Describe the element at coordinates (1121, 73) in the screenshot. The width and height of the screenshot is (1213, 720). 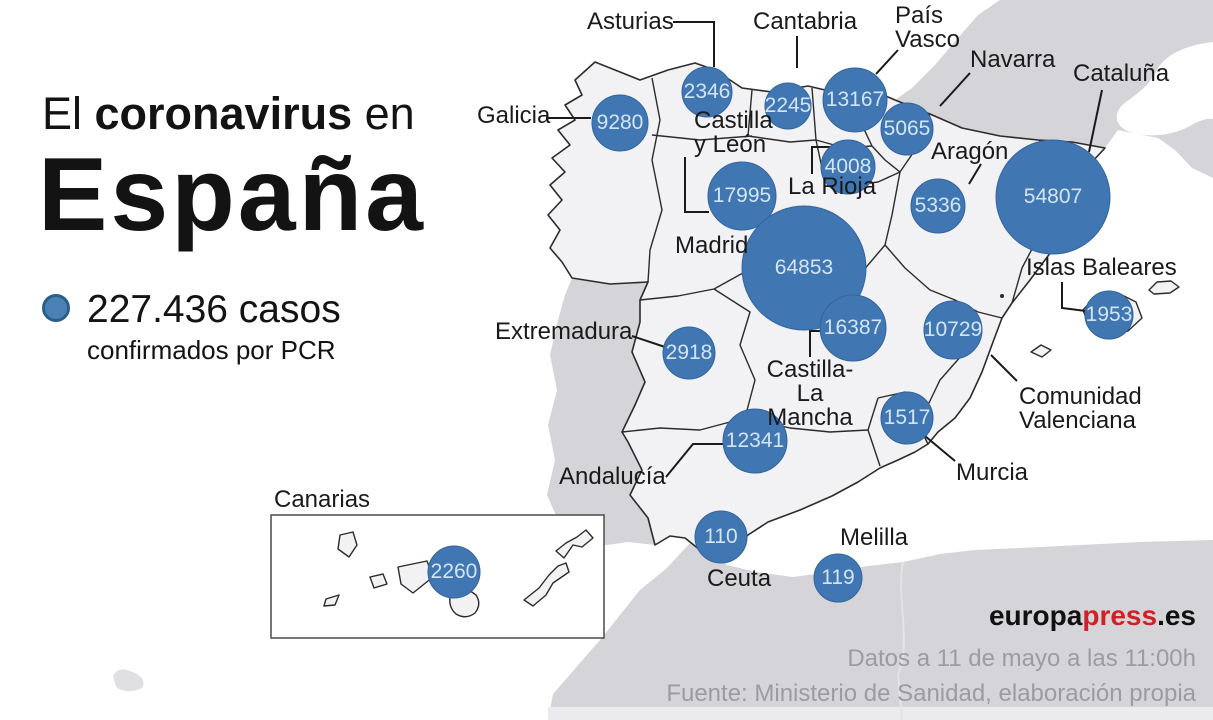
I see `region-label-cataluna: Cataluña` at that location.